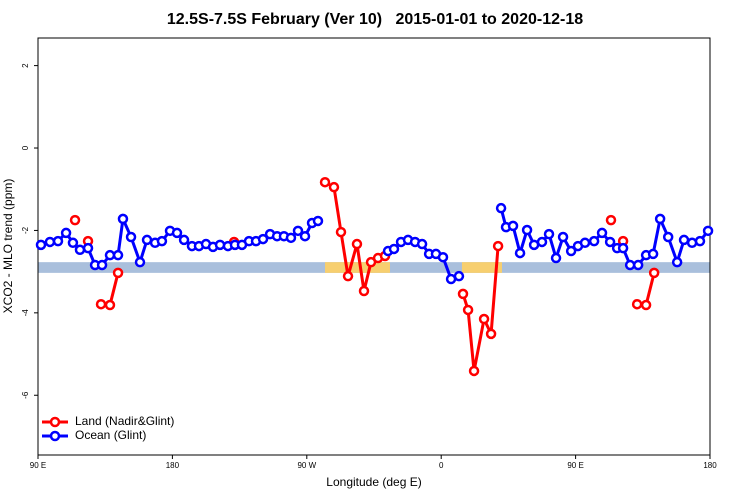 Image resolution: width=750 pixels, height=500 pixels. What do you see at coordinates (25, 65) in the screenshot?
I see `y-tick-label: 2` at bounding box center [25, 65].